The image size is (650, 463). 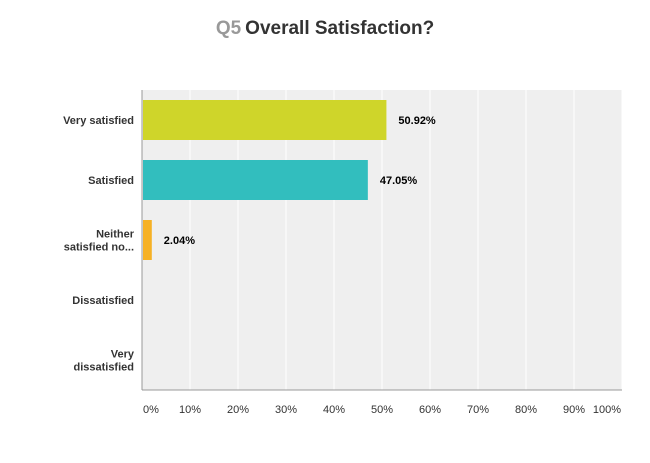 What do you see at coordinates (190, 410) in the screenshot?
I see `x-tick-label: 10%` at bounding box center [190, 410].